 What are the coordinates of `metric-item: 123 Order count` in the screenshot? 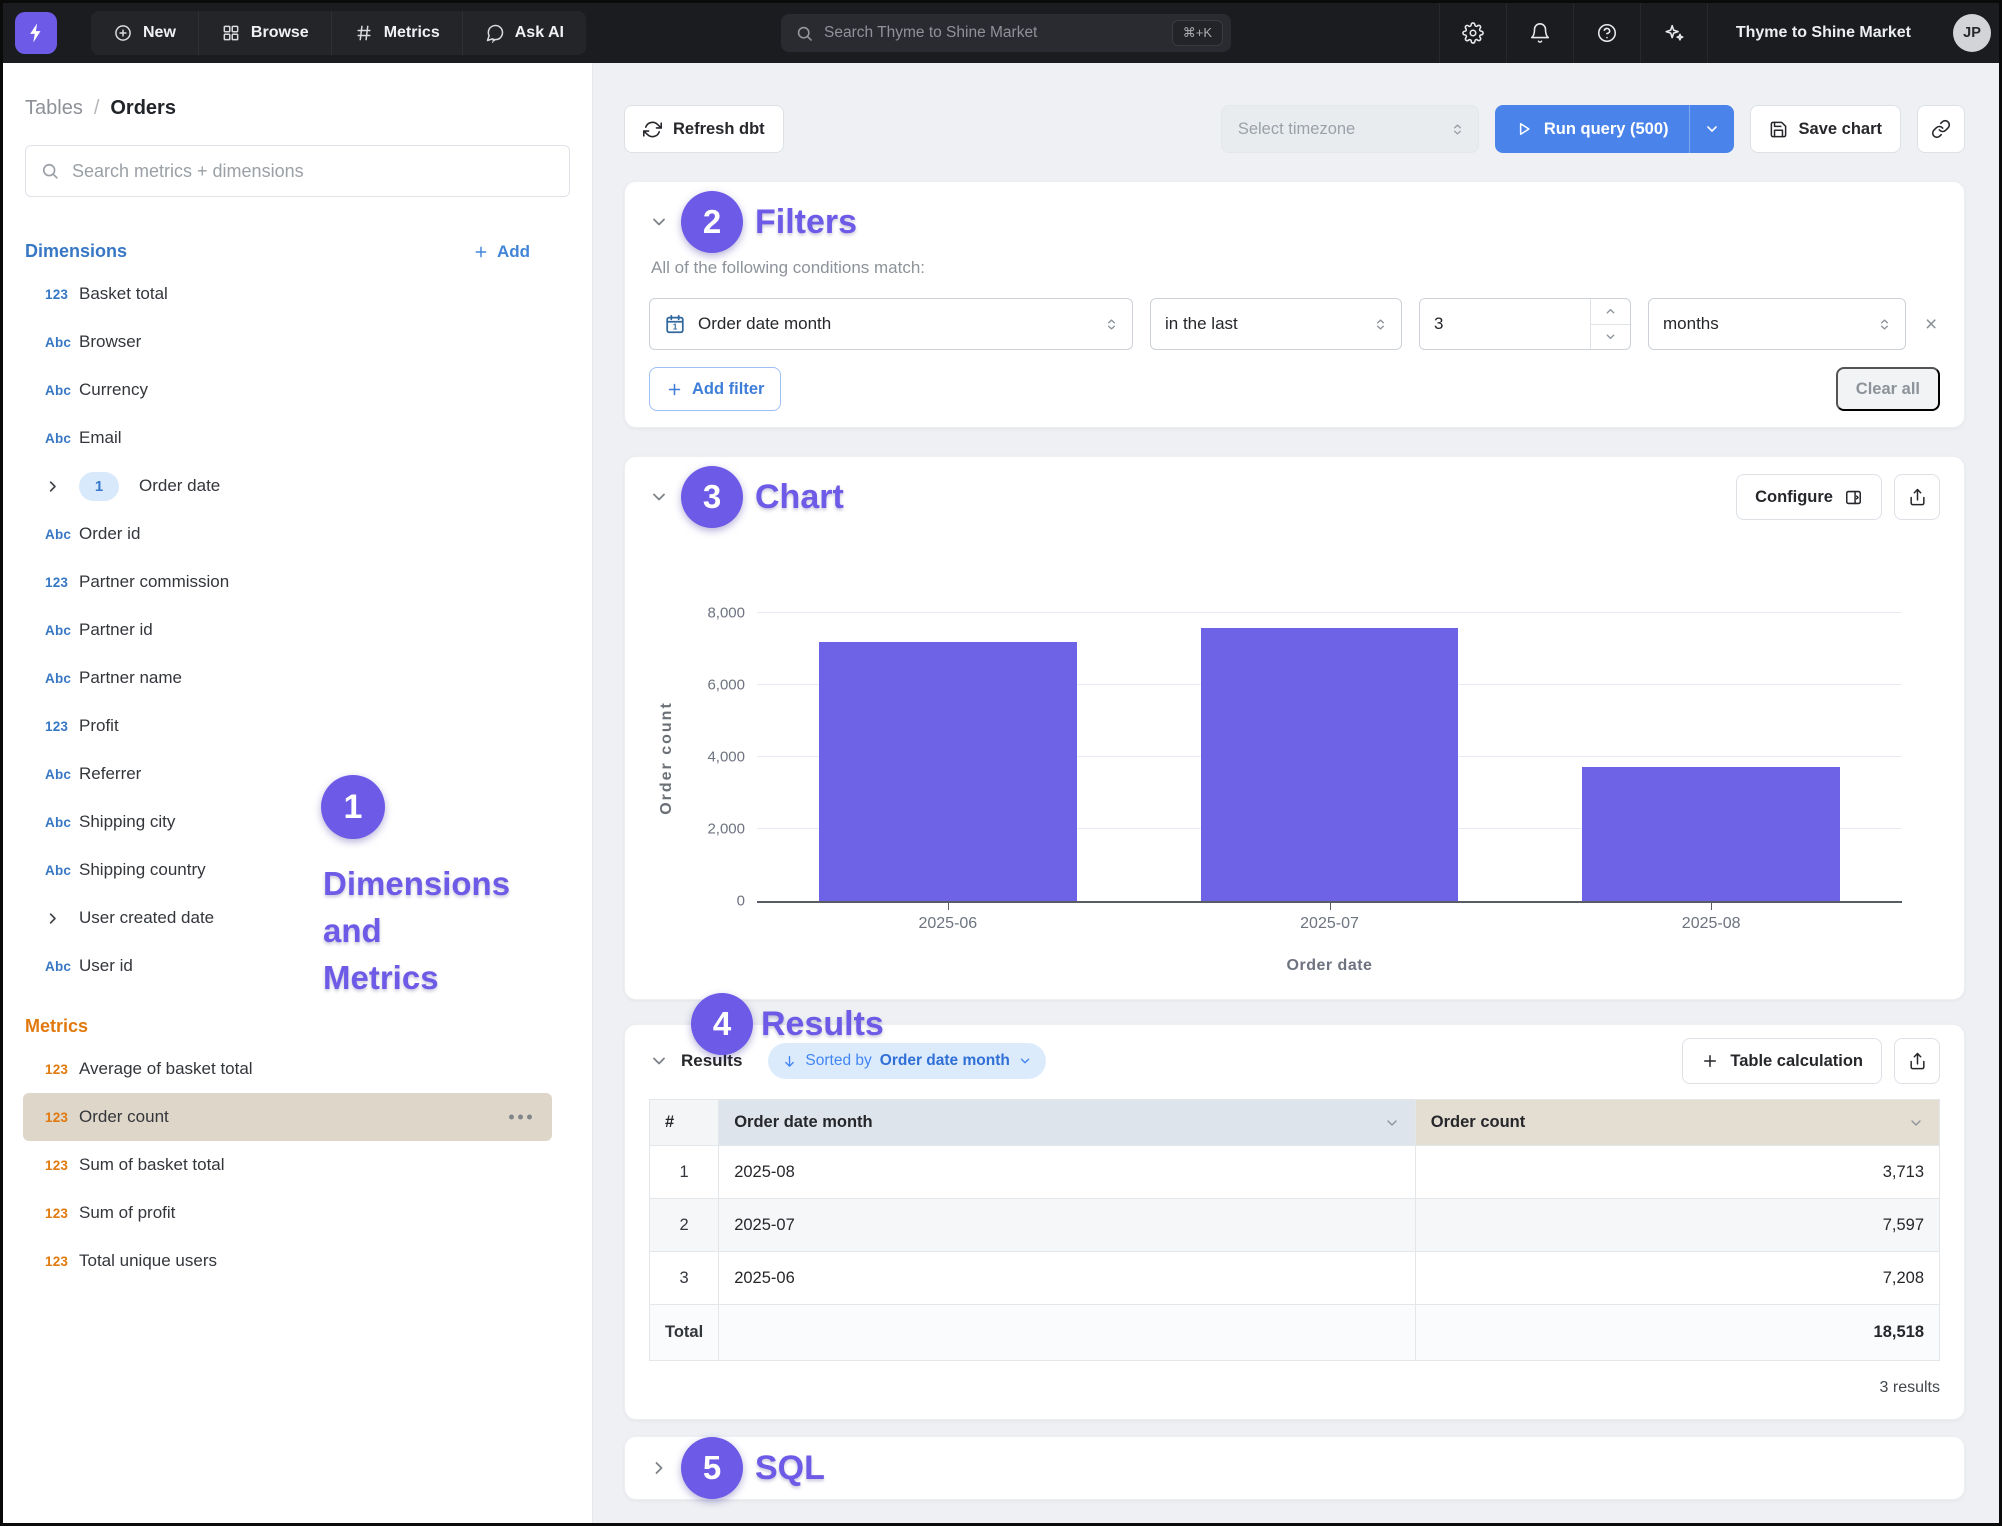 It's located at (287, 1117).